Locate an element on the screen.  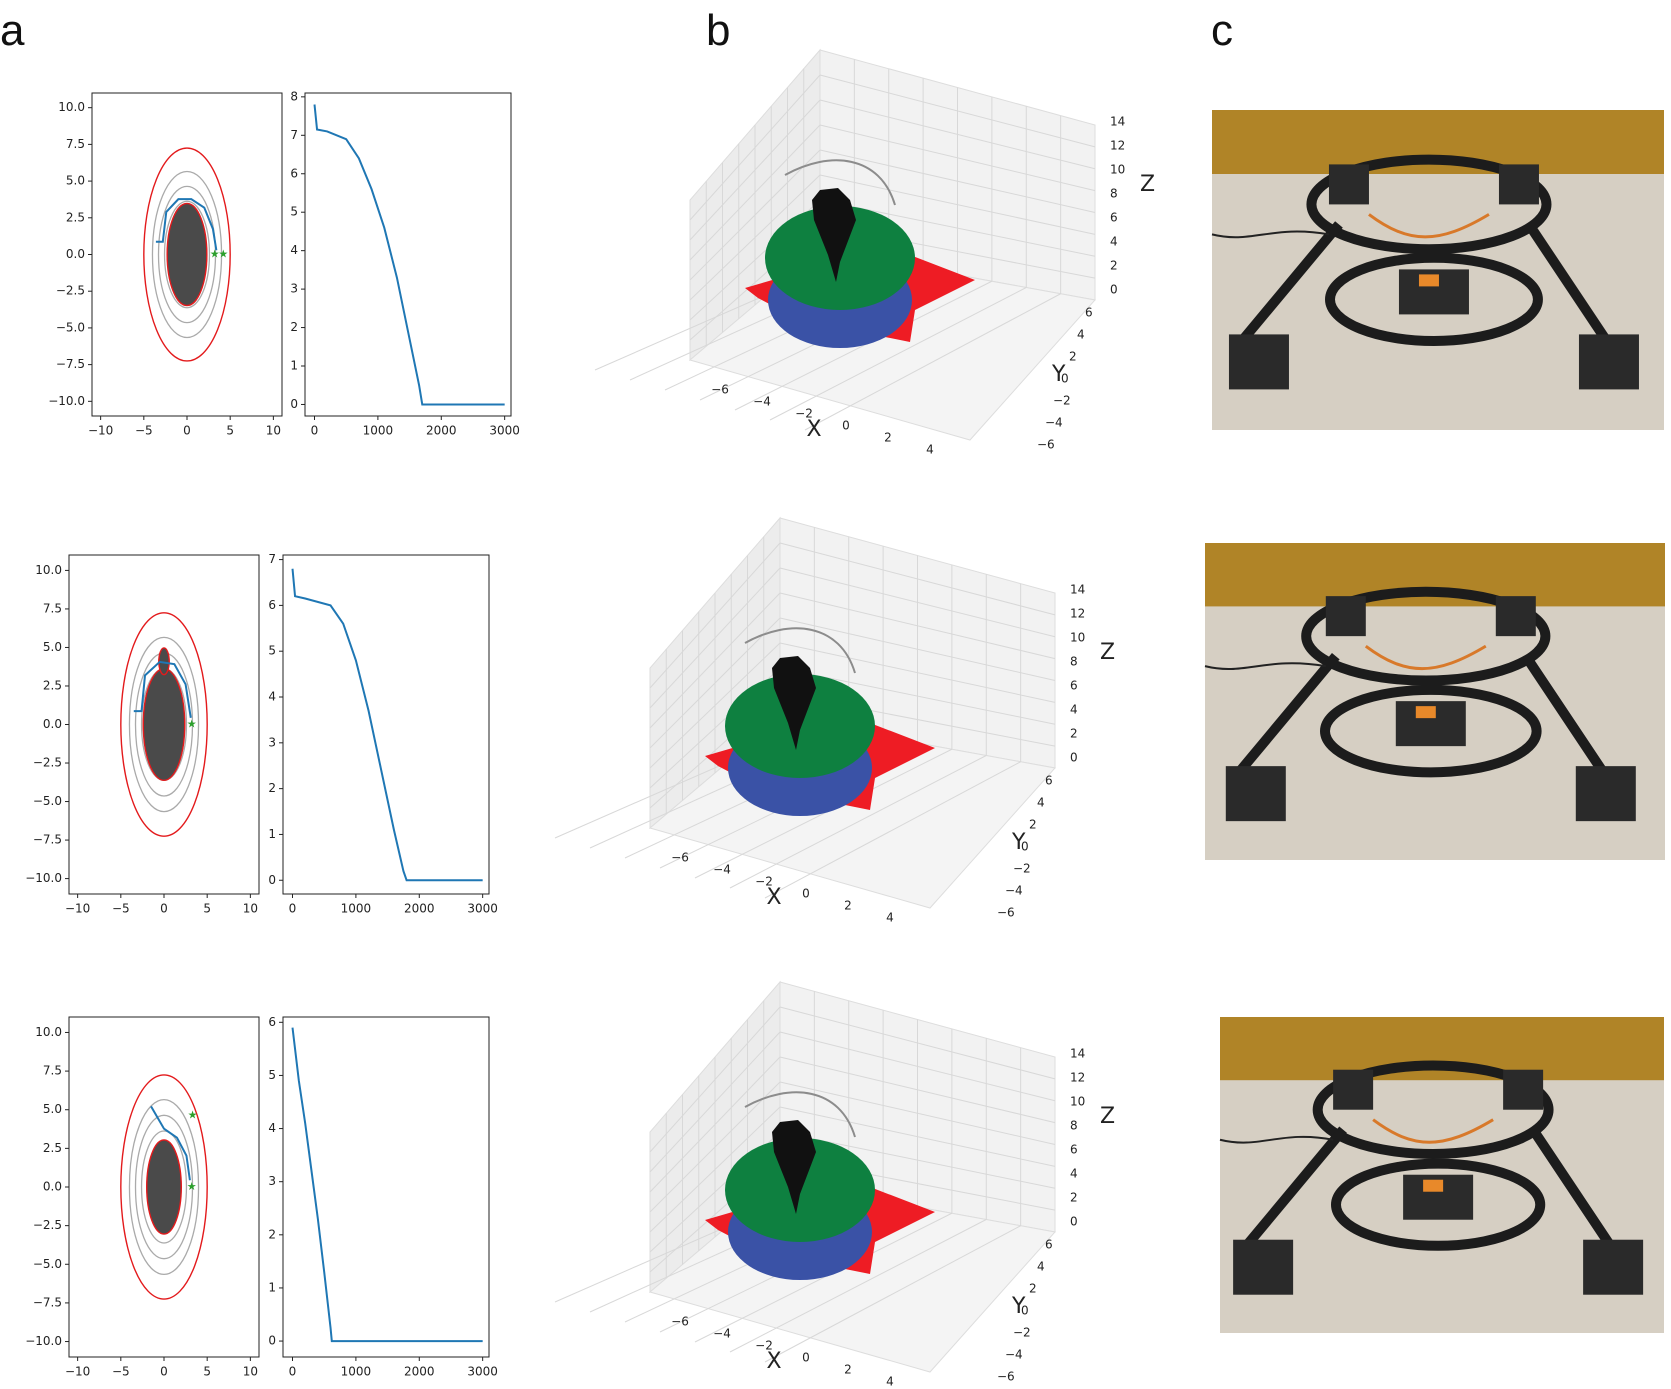
upper-ring is located at coordinates (1429, 204).